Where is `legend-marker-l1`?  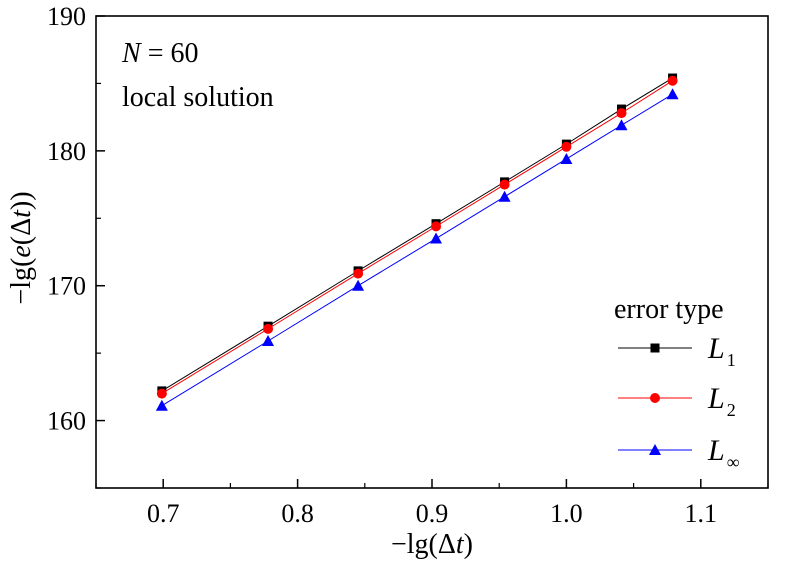 legend-marker-l1 is located at coordinates (655, 348).